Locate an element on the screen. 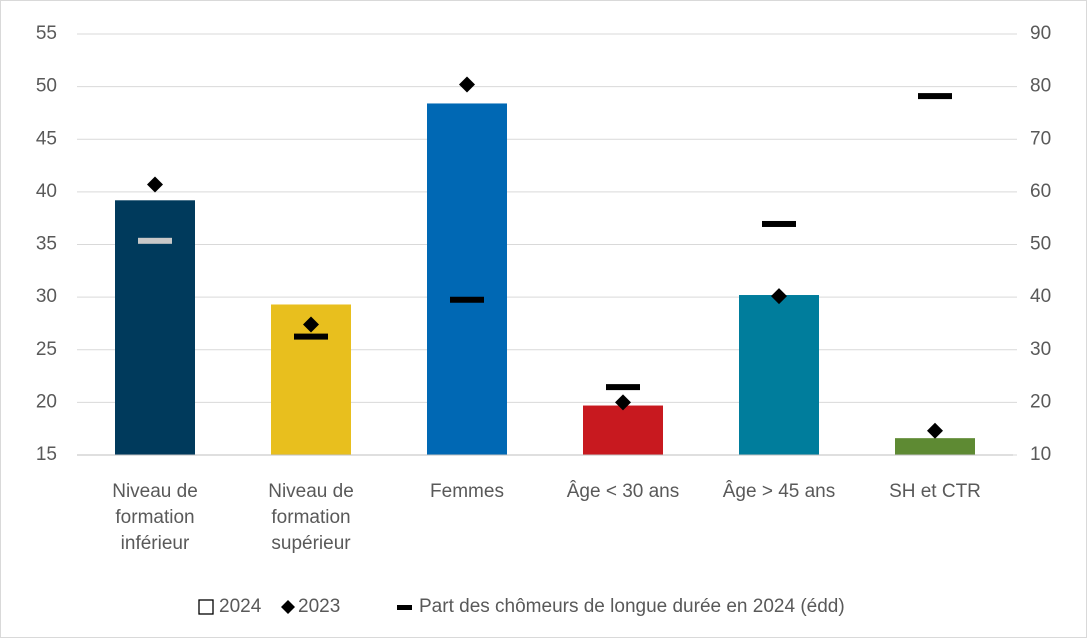 The height and width of the screenshot is (639, 1088). y-tick-label: 25 is located at coordinates (46, 349).